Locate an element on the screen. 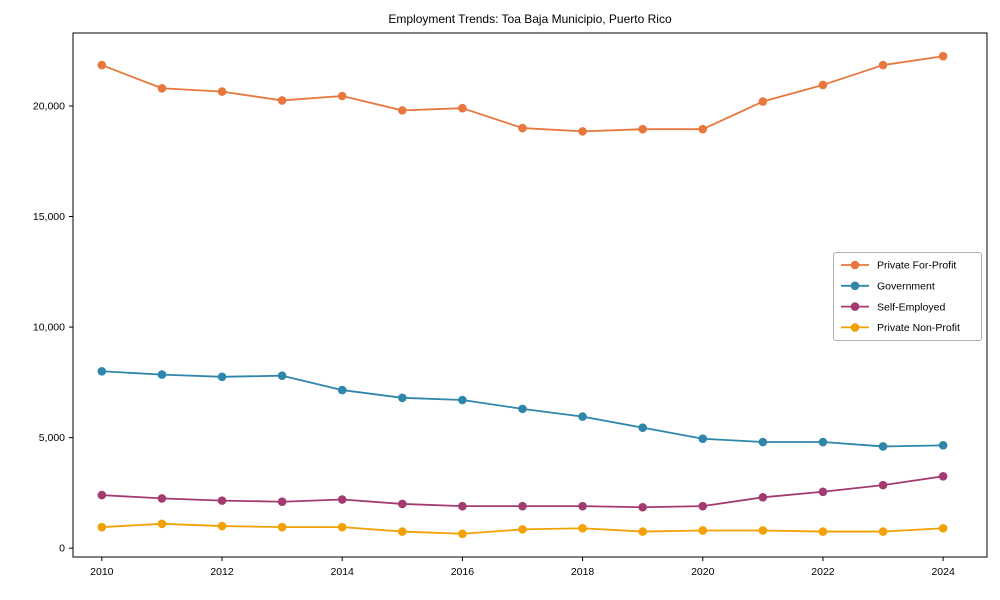 This screenshot has height=600, width=1000. legend-label: Self-Employed is located at coordinates (911, 307).